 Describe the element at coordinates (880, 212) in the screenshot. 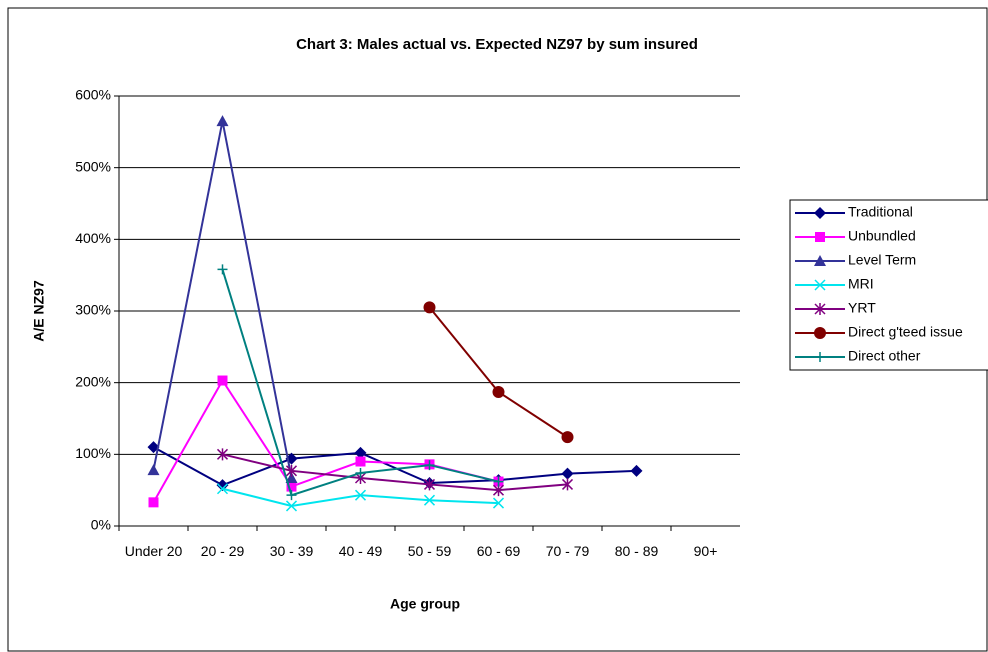

I see `legend-label: Traditional` at that location.